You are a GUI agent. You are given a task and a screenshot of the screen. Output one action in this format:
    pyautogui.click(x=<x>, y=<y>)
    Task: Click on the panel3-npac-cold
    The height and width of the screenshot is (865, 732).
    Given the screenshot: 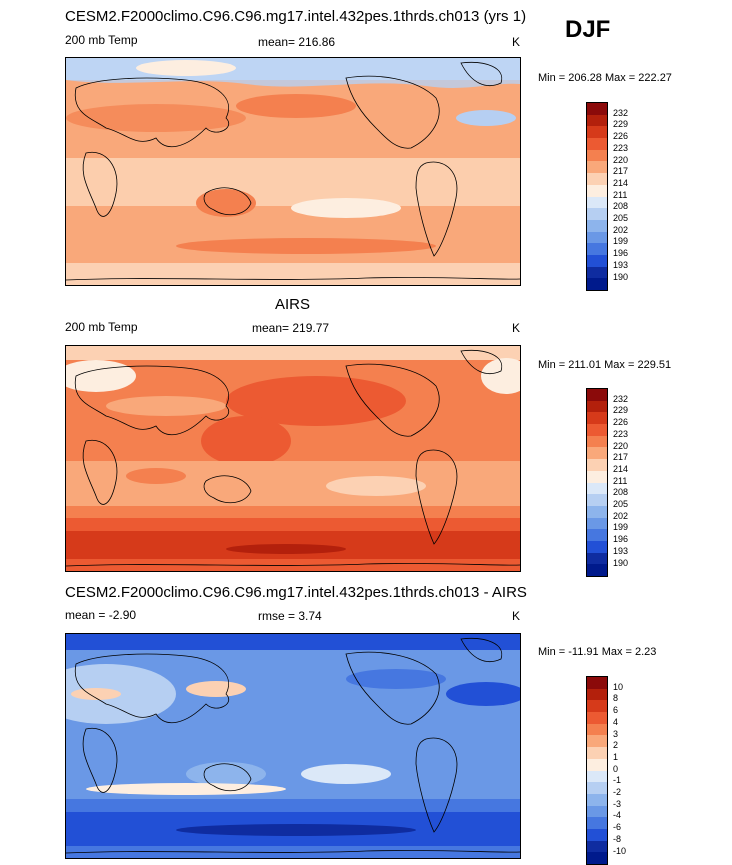 What is the action you would take?
    pyautogui.click(x=396, y=679)
    